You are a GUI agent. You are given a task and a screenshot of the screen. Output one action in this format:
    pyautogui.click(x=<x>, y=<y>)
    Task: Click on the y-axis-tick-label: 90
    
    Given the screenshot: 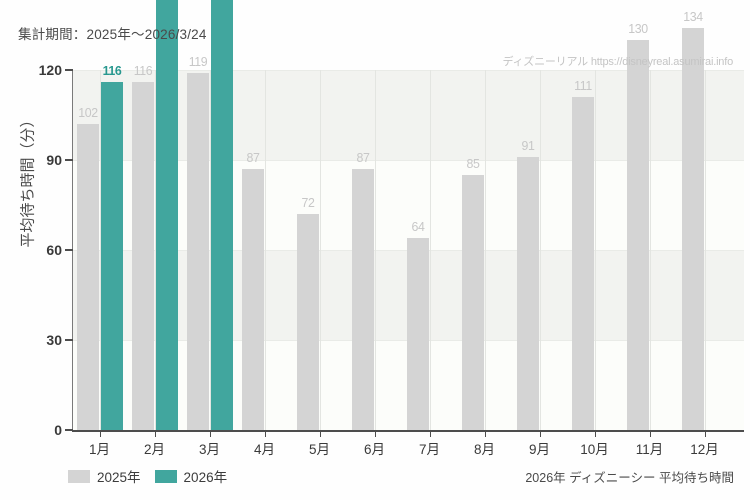 What is the action you would take?
    pyautogui.click(x=54, y=160)
    